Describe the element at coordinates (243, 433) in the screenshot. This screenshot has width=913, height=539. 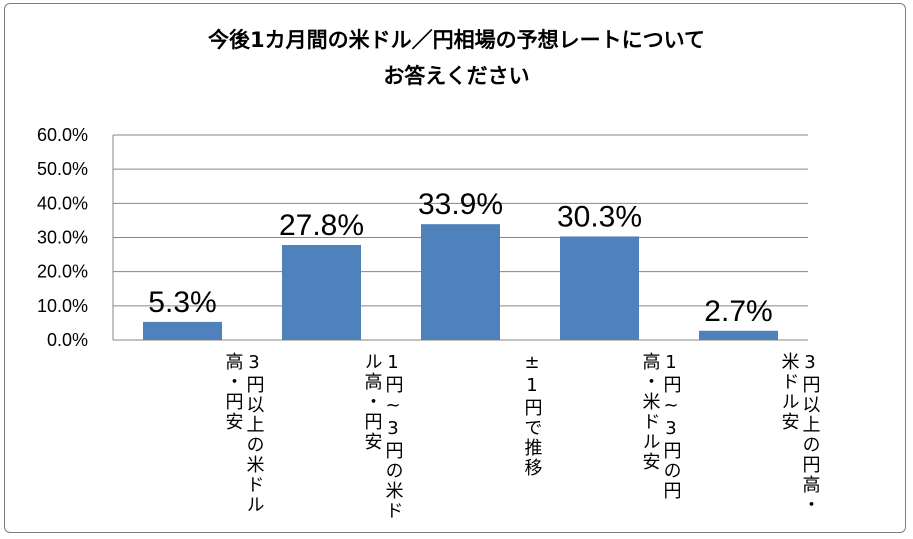
I see `category-label: 3円以上の米ドル高・円安` at that location.